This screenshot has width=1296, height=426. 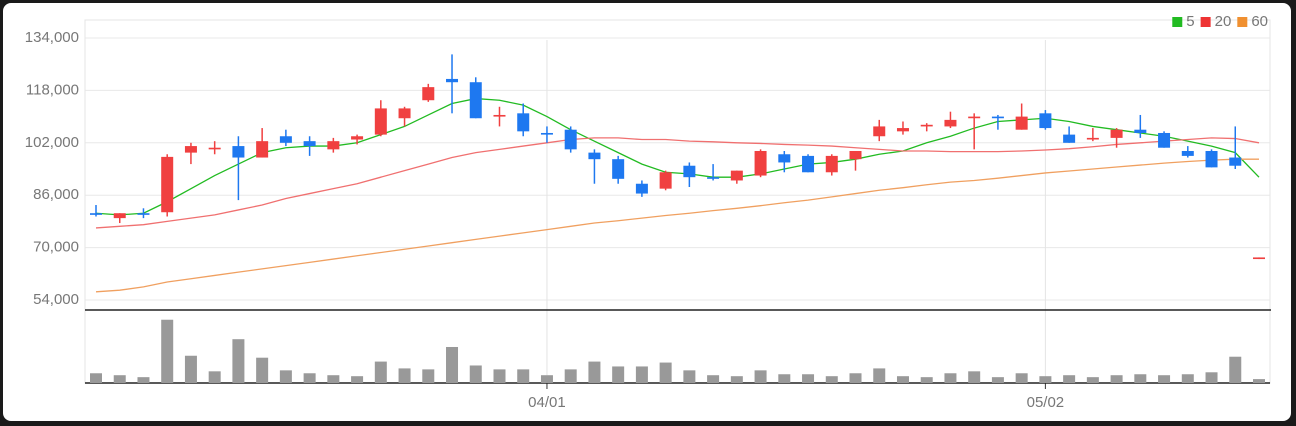 I want to click on y-tick-label: 86,000, so click(x=56, y=194).